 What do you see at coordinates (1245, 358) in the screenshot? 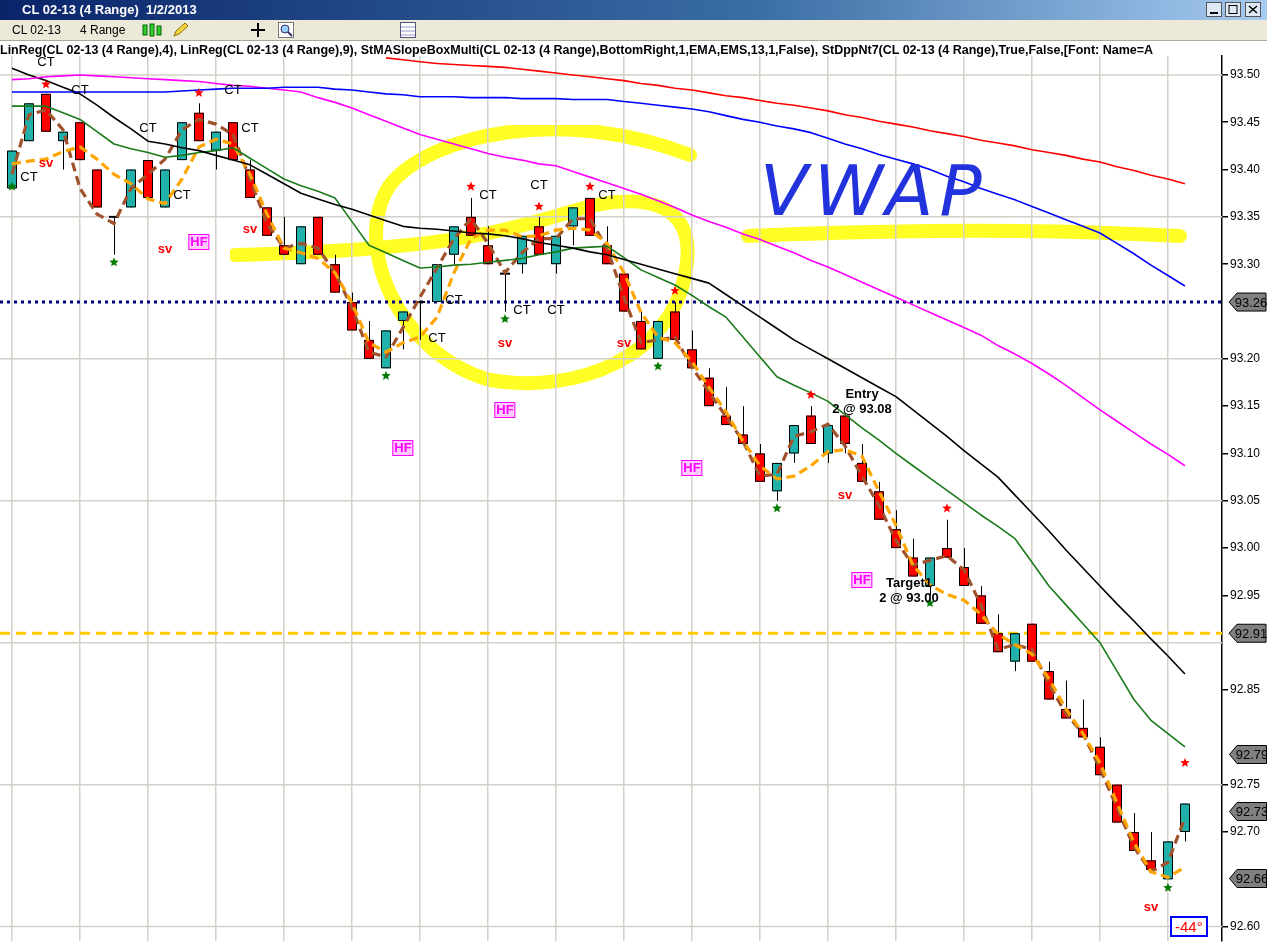
I see `y-tick-label: 93.20` at bounding box center [1245, 358].